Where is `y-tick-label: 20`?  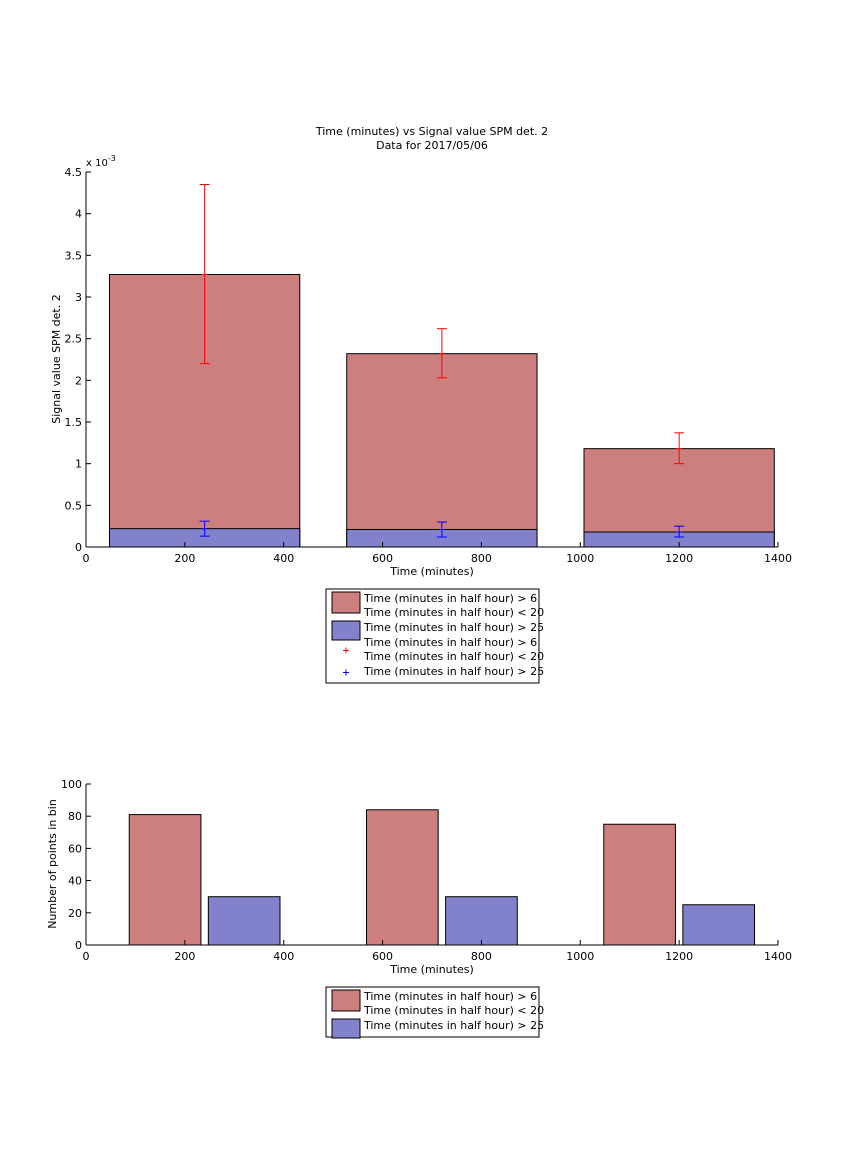
y-tick-label: 20 is located at coordinates (75, 913).